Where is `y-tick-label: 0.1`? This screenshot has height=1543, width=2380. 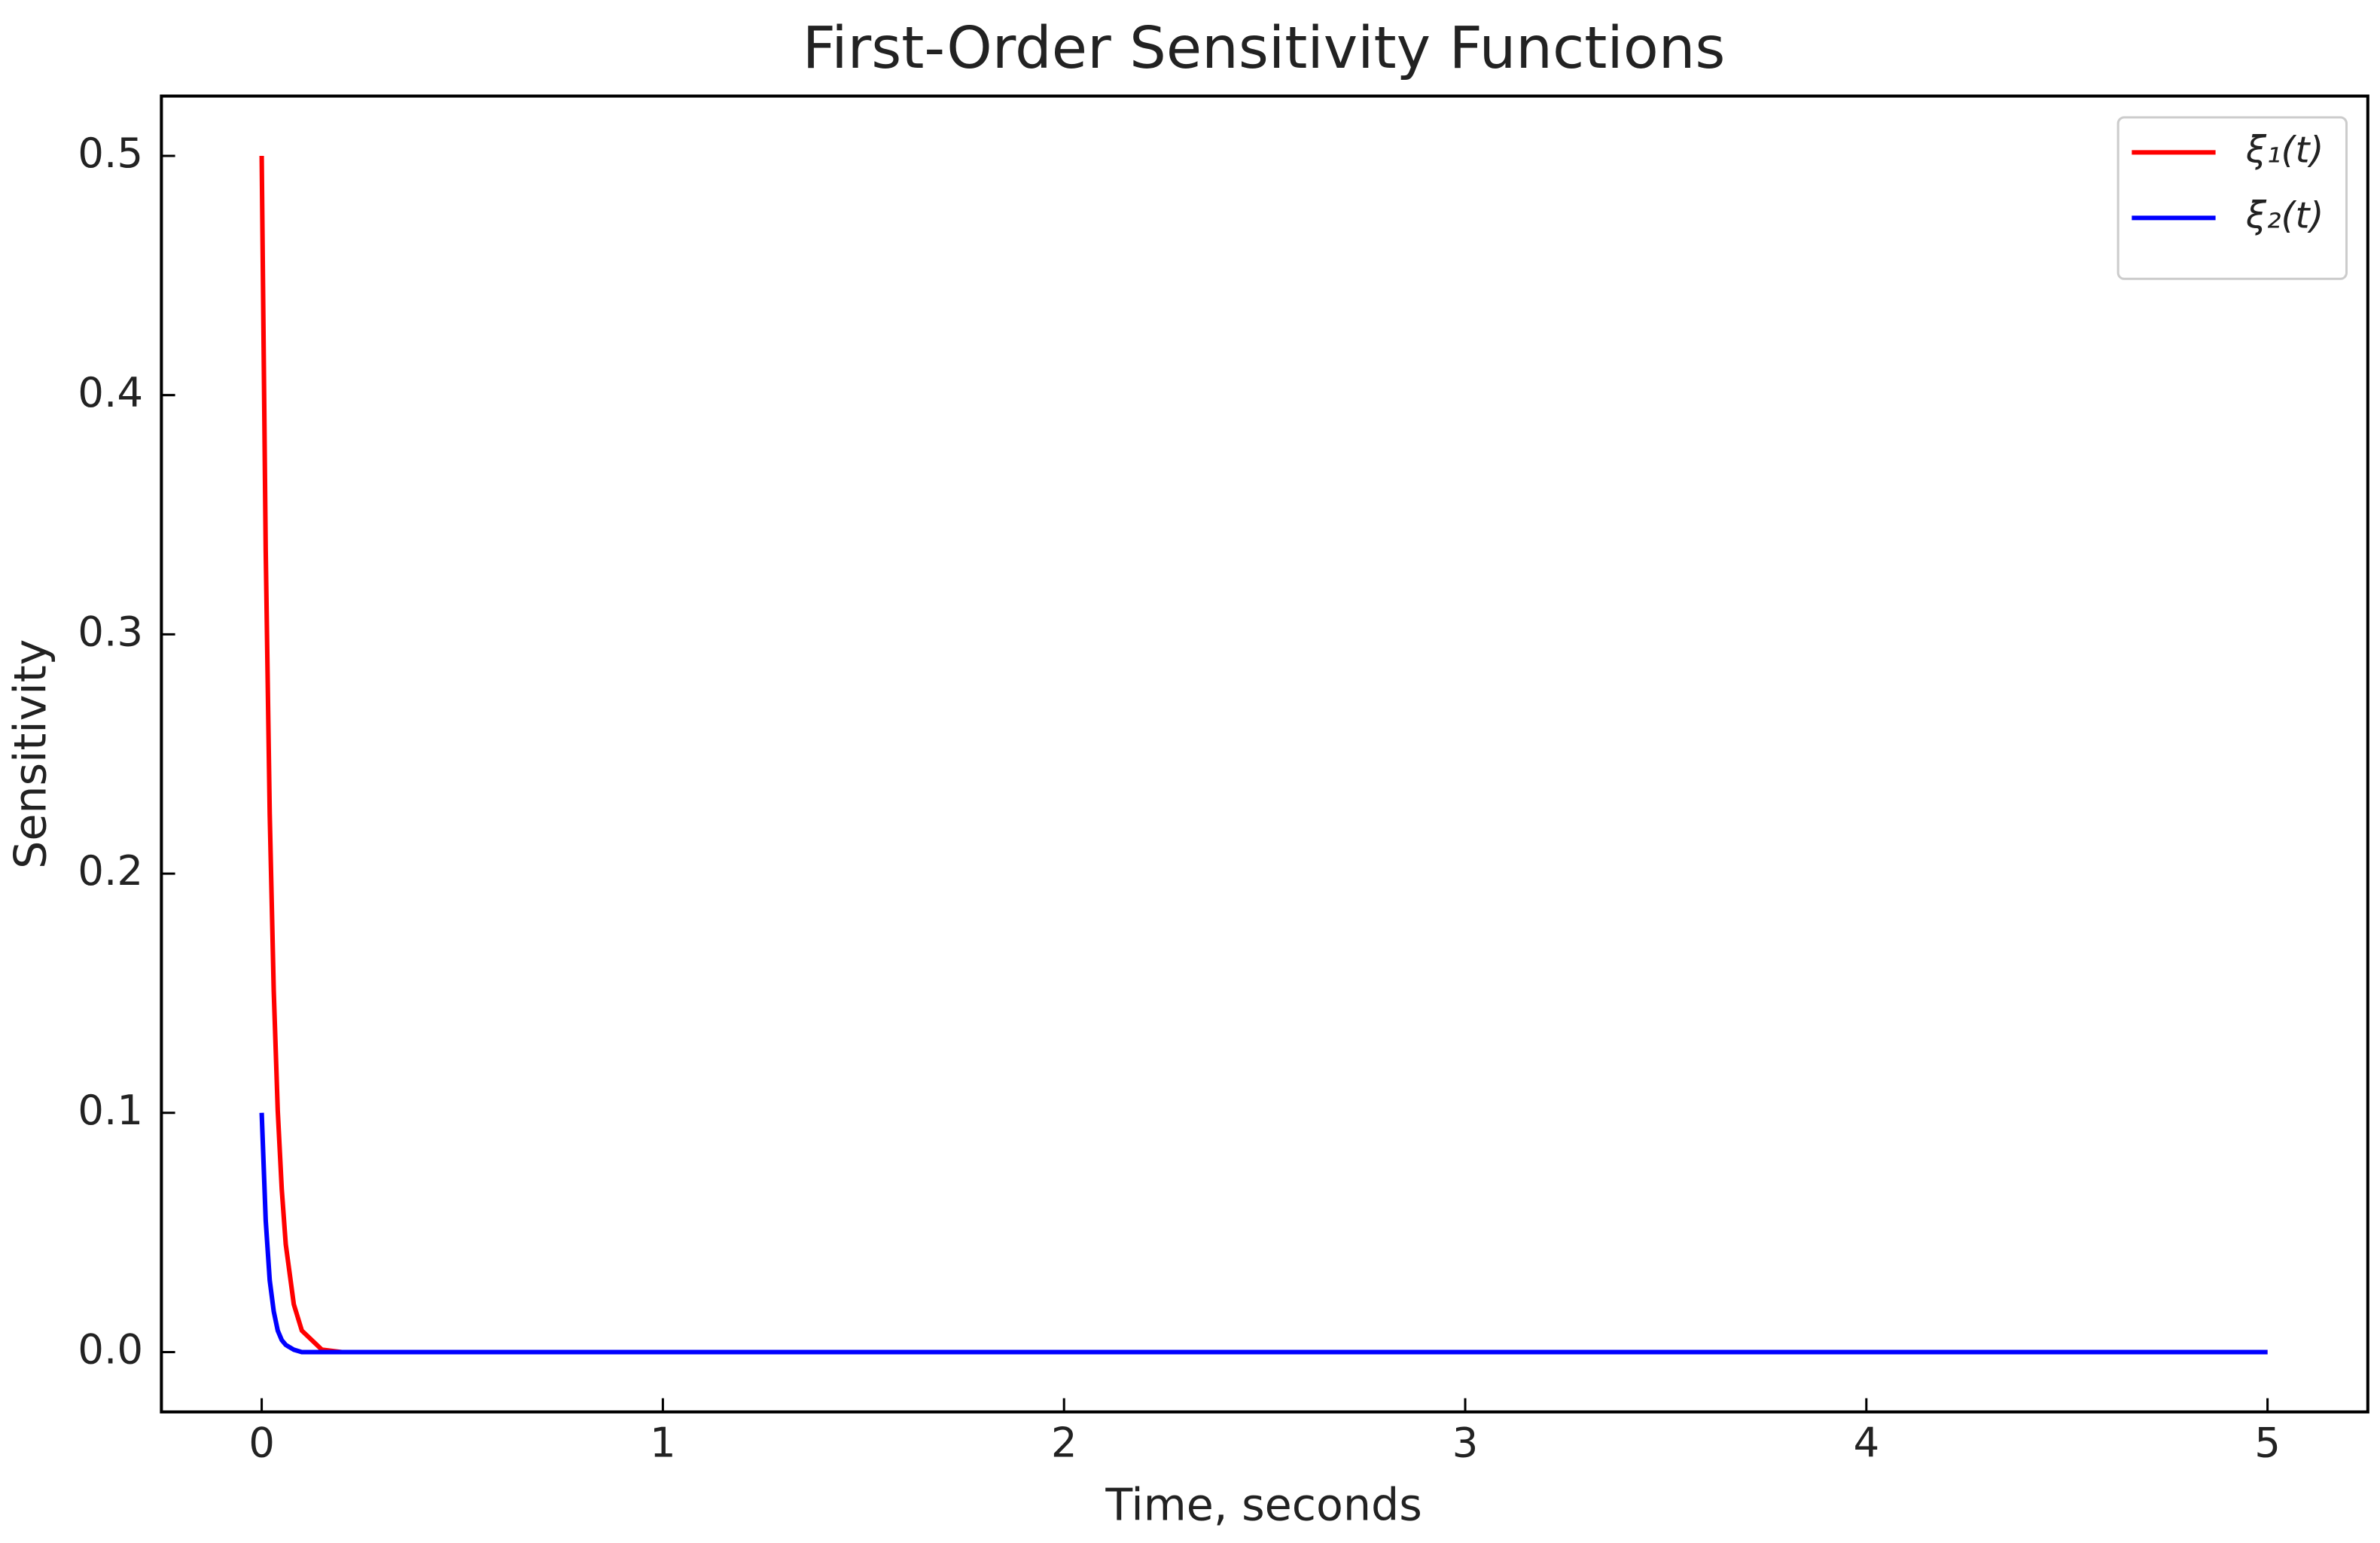 y-tick-label: 0.1 is located at coordinates (110, 1110).